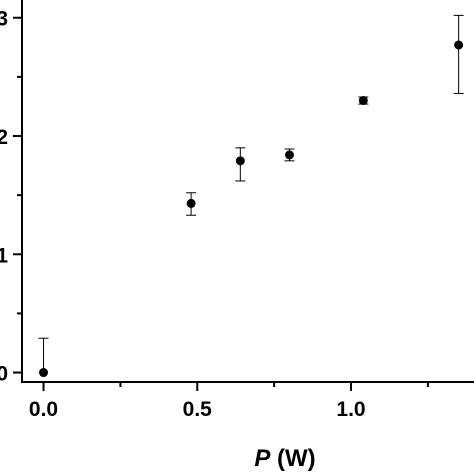 The image size is (474, 474). I want to click on x-tick-label-0: 0.0, so click(43, 409).